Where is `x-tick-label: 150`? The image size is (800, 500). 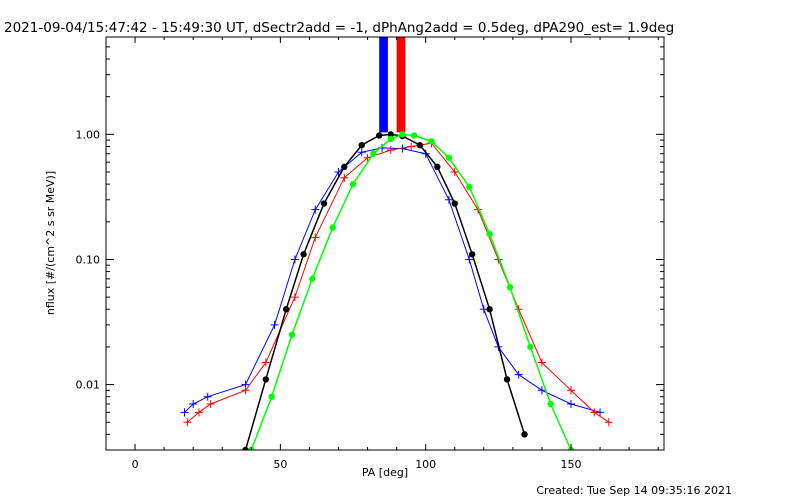
x-tick-label: 150 is located at coordinates (571, 464).